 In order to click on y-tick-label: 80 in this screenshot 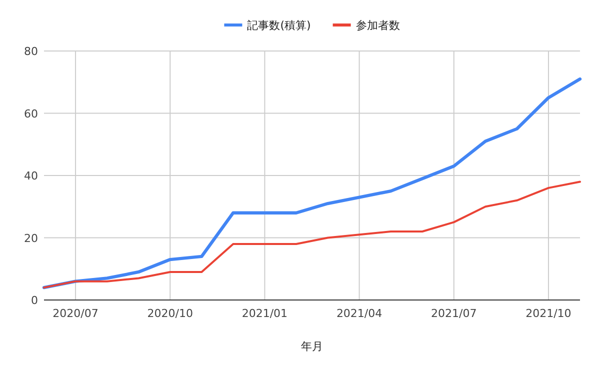, I will do `click(31, 51)`.